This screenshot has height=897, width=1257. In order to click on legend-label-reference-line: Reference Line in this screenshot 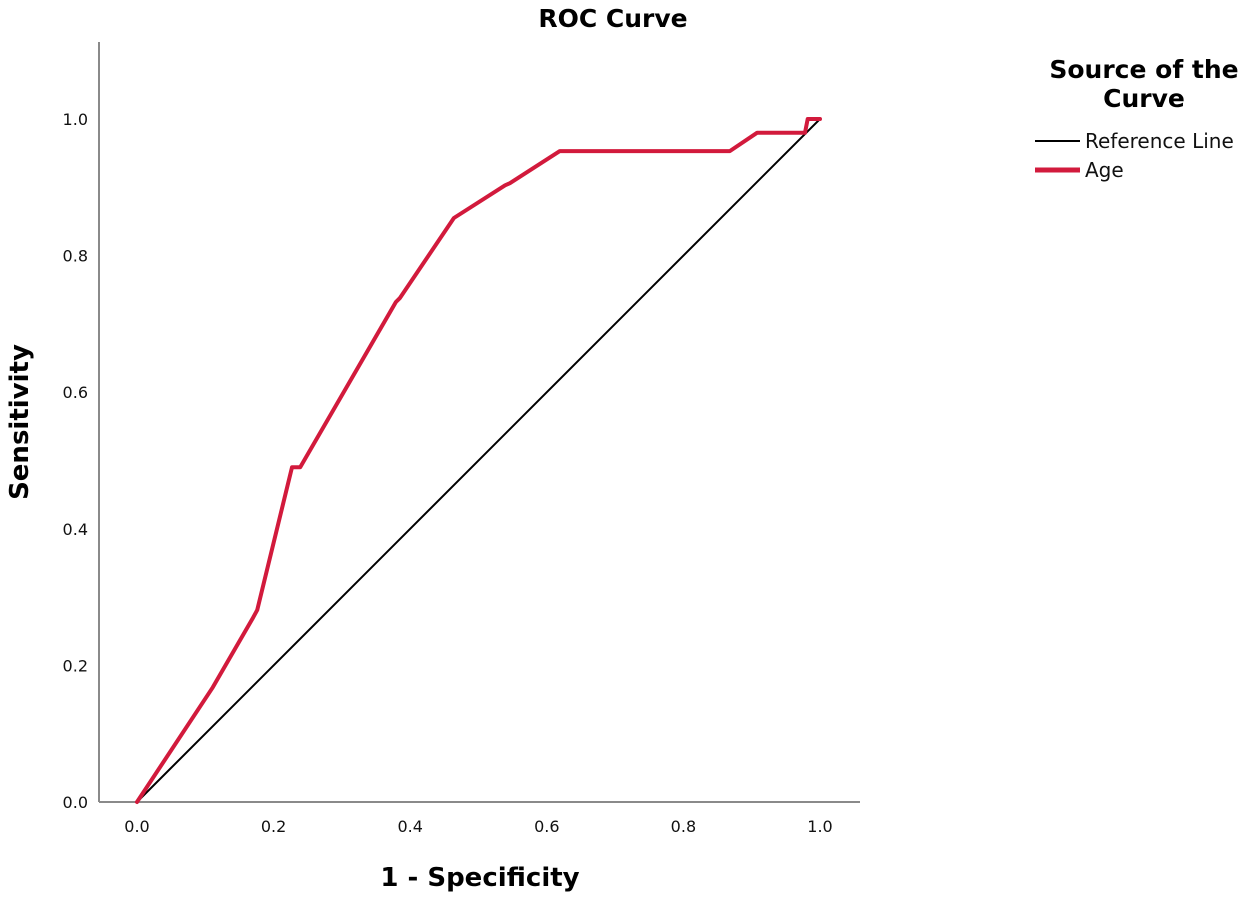, I will do `click(1159, 141)`.